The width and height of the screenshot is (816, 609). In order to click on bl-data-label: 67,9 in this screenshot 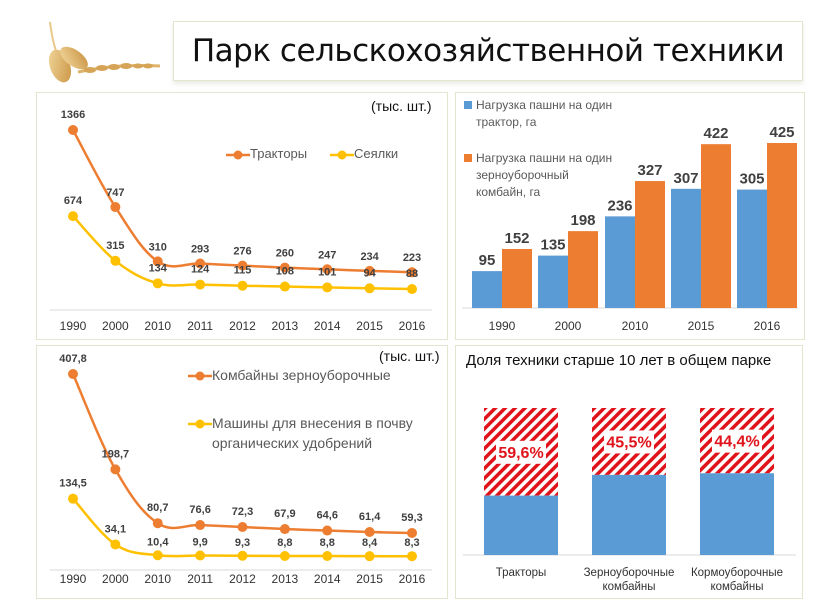, I will do `click(284, 514)`.